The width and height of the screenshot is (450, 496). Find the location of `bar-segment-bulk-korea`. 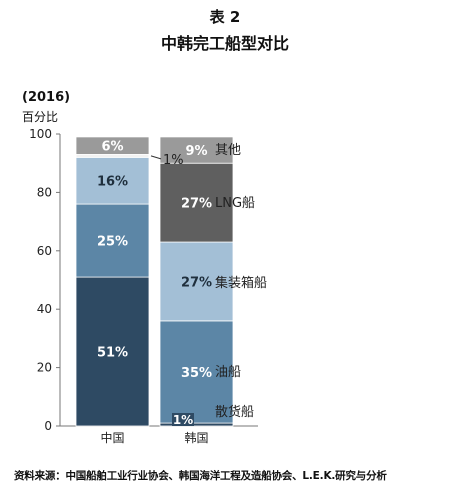

bar-segment-bulk-korea is located at coordinates (196, 424).